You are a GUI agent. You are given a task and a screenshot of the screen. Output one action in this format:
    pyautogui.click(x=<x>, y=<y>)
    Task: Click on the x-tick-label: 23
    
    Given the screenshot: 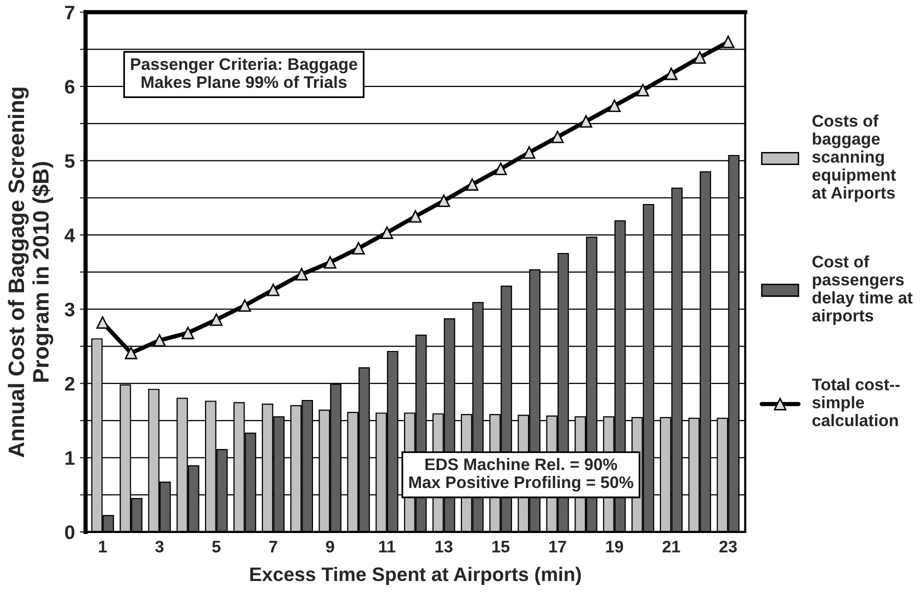 What is the action you would take?
    pyautogui.click(x=728, y=546)
    